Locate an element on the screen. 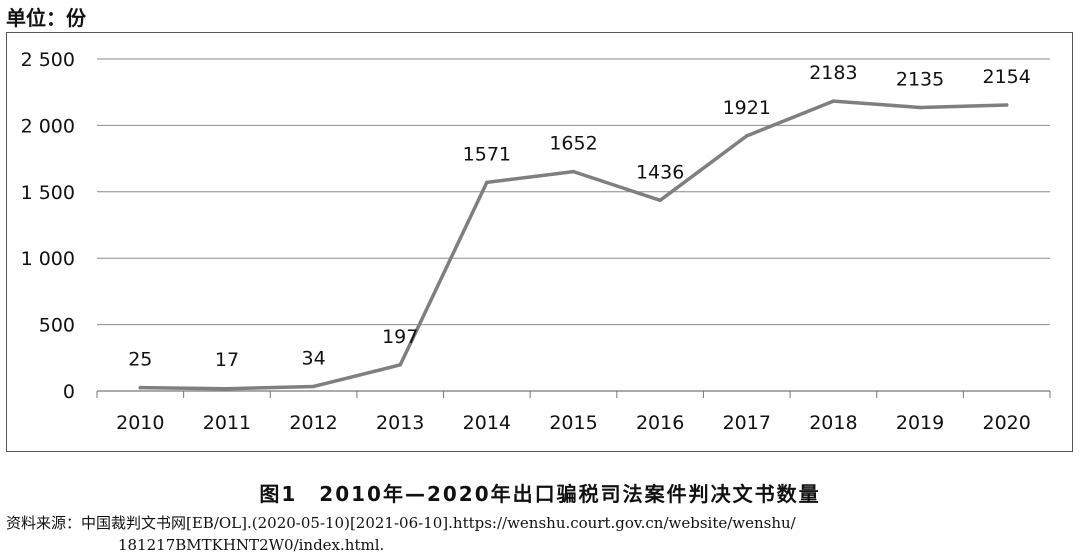 Image resolution: width=1080 pixels, height=559 pixels. unit-label: 单位：份 is located at coordinates (46, 18).